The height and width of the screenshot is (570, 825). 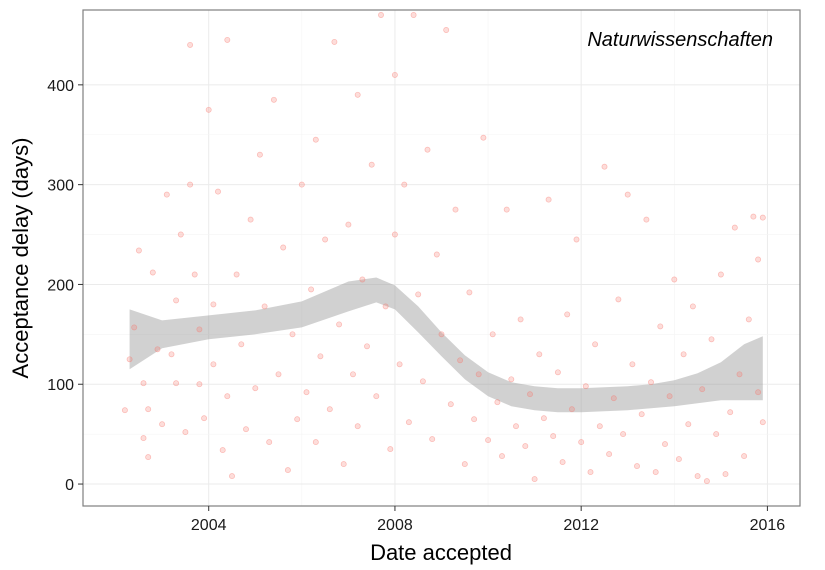 What do you see at coordinates (680, 40) in the screenshot?
I see `facet-label: Naturwissenschaften` at bounding box center [680, 40].